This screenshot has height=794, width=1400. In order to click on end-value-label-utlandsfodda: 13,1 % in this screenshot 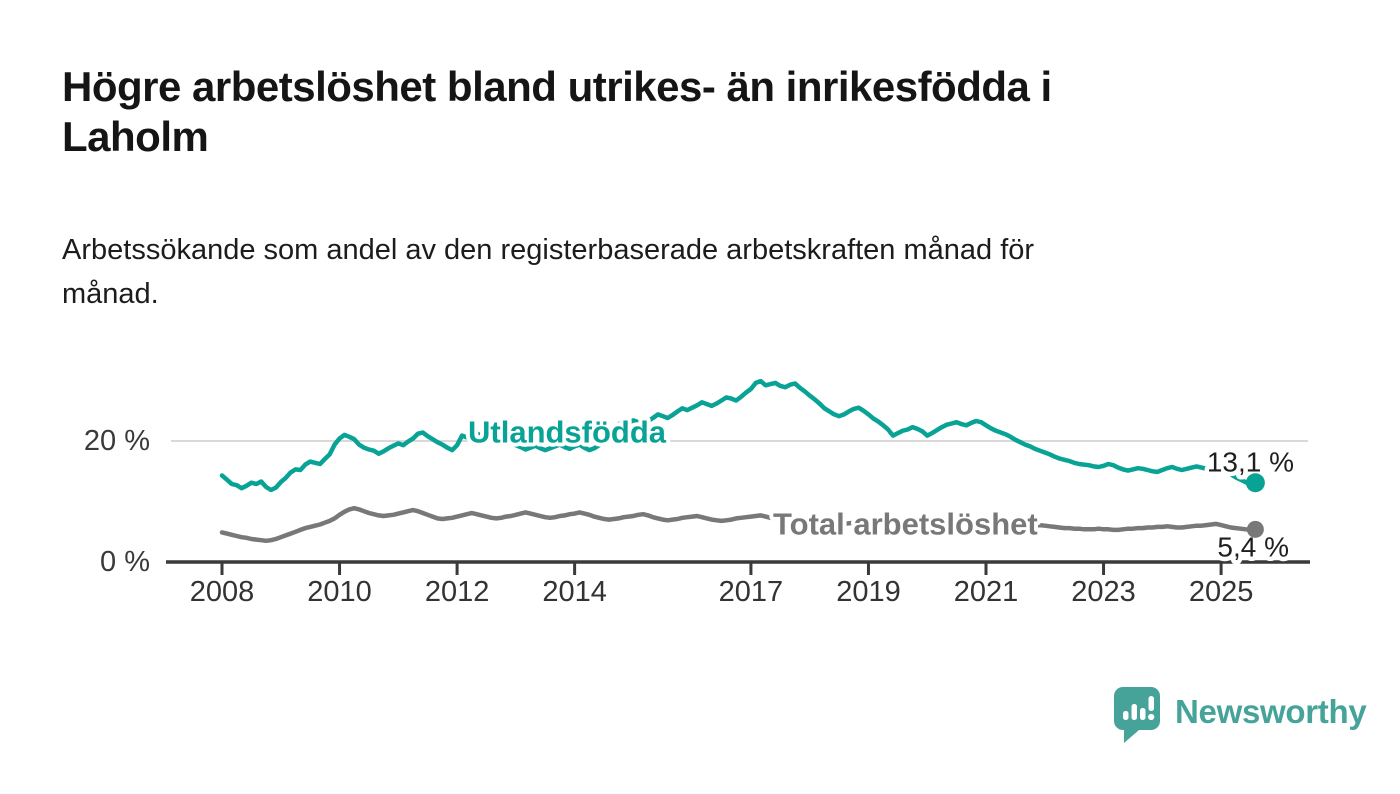, I will do `click(1250, 462)`.